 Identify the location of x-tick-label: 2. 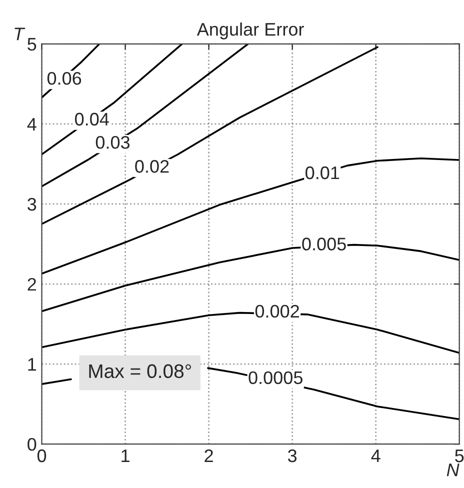
(208, 455).